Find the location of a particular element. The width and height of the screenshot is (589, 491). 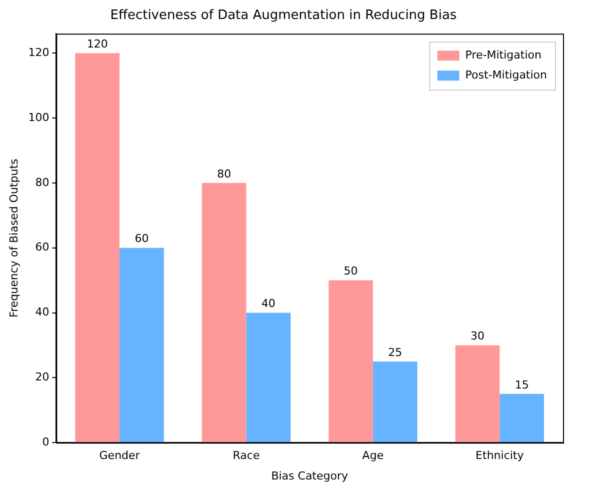

legend-label: Pre-Mitigation is located at coordinates (503, 55).